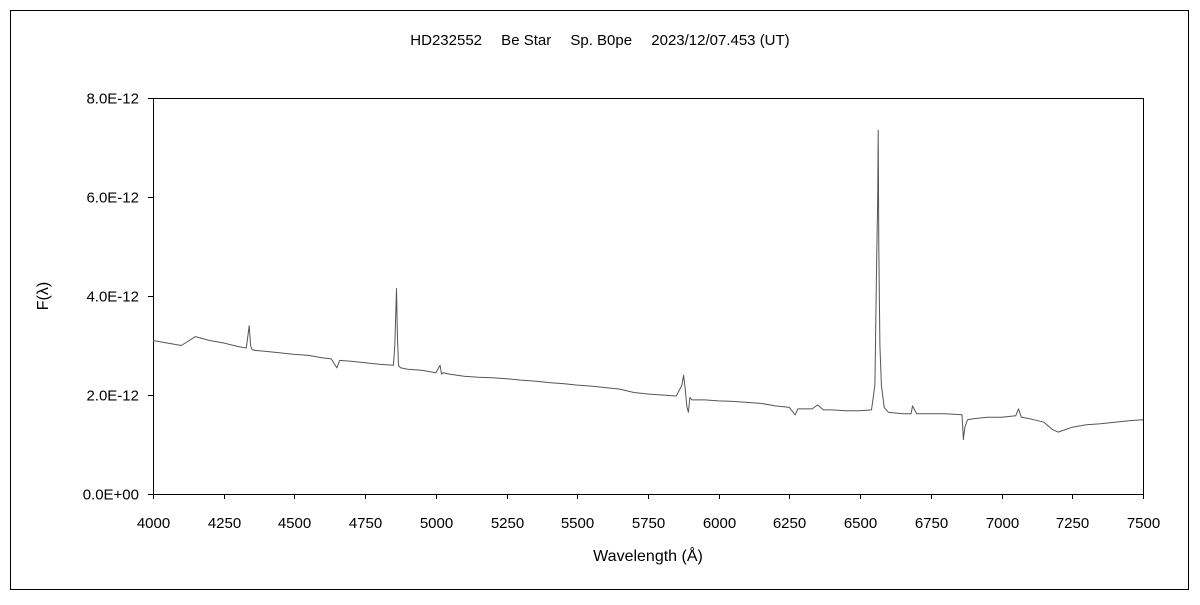 Image resolution: width=1200 pixels, height=605 pixels. Describe the element at coordinates (931, 523) in the screenshot. I see `x-tick-label: 6750` at that location.